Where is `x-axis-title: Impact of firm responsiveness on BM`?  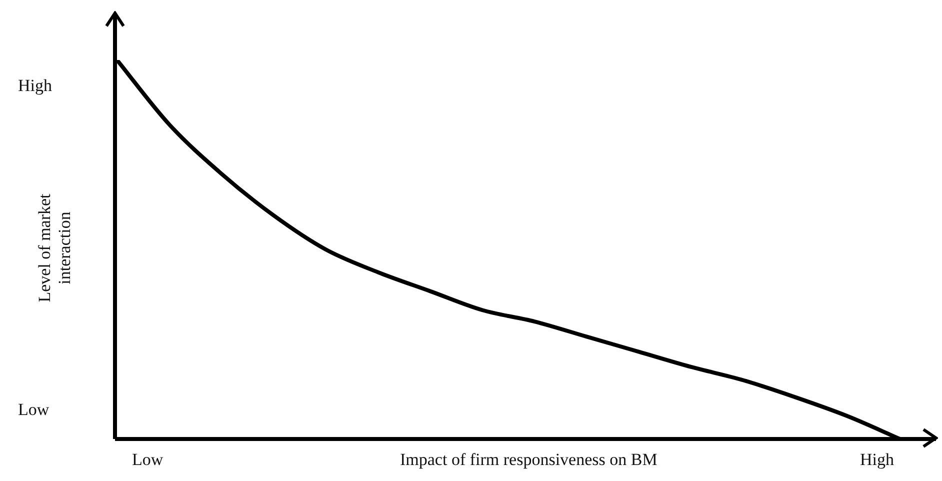 x-axis-title: Impact of firm responsiveness on BM is located at coordinates (529, 460).